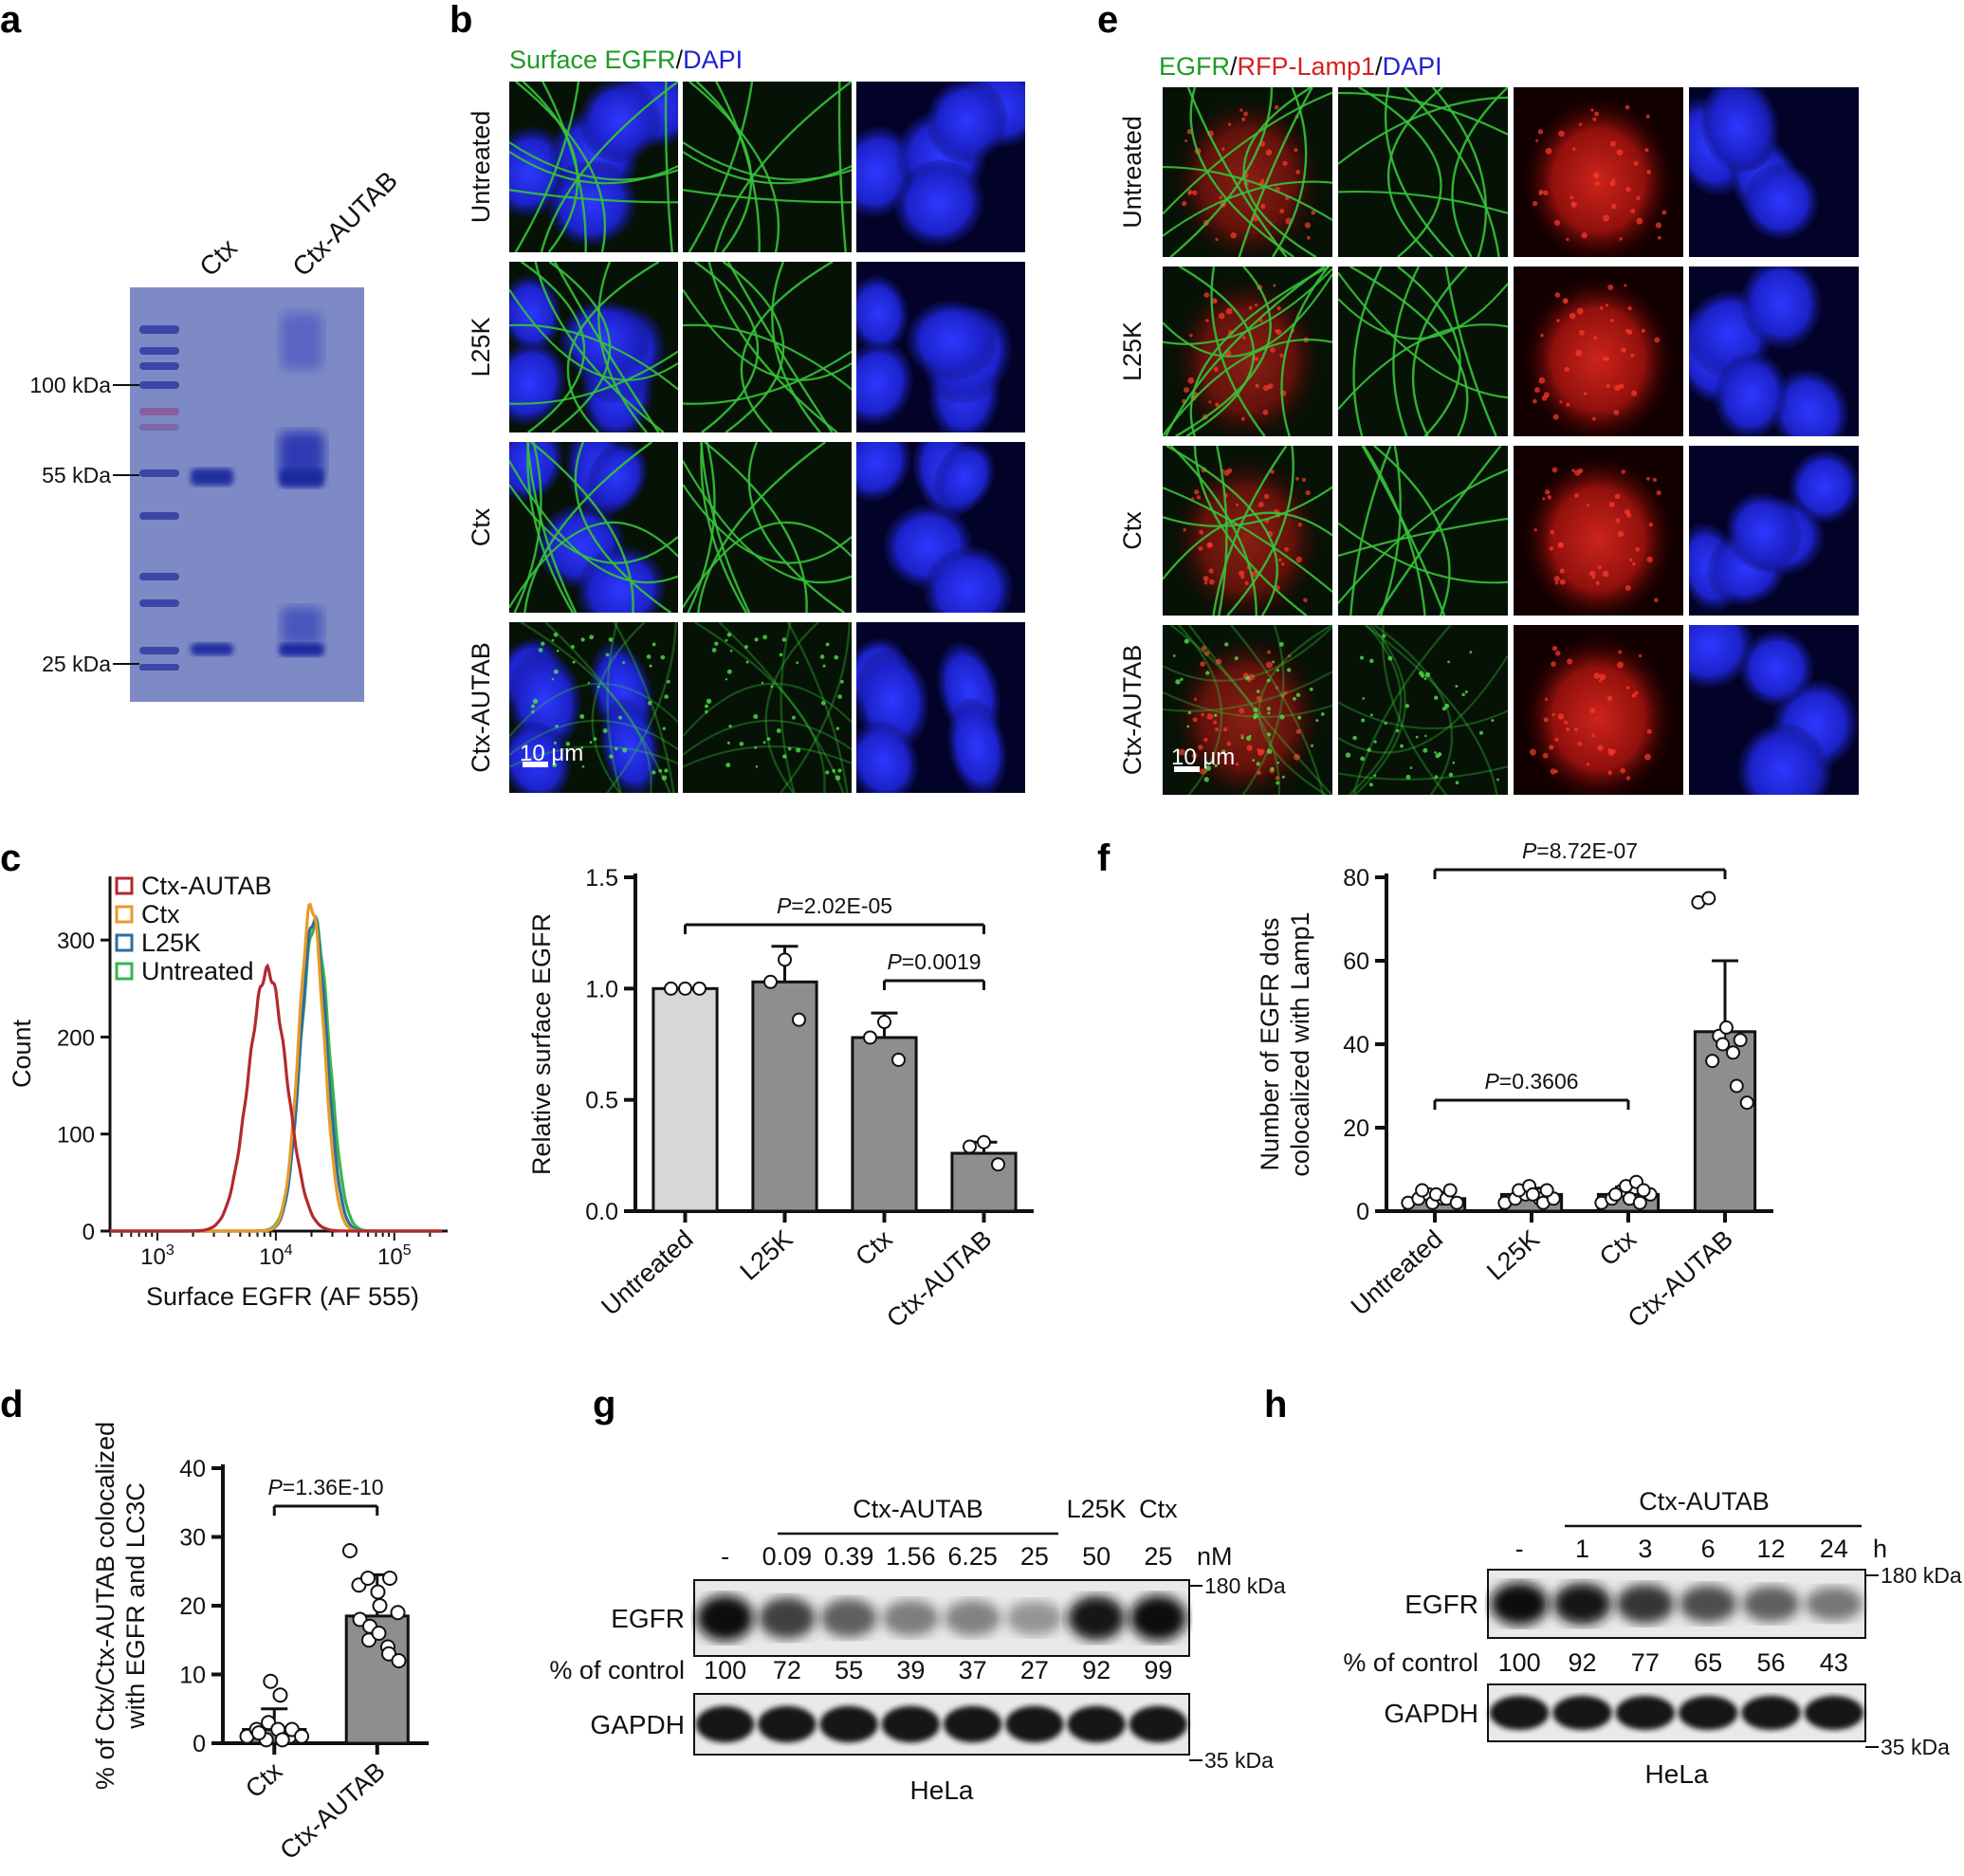 This screenshot has width=1964, height=1876. I want to click on y-tick-label: 20, so click(192, 1606).